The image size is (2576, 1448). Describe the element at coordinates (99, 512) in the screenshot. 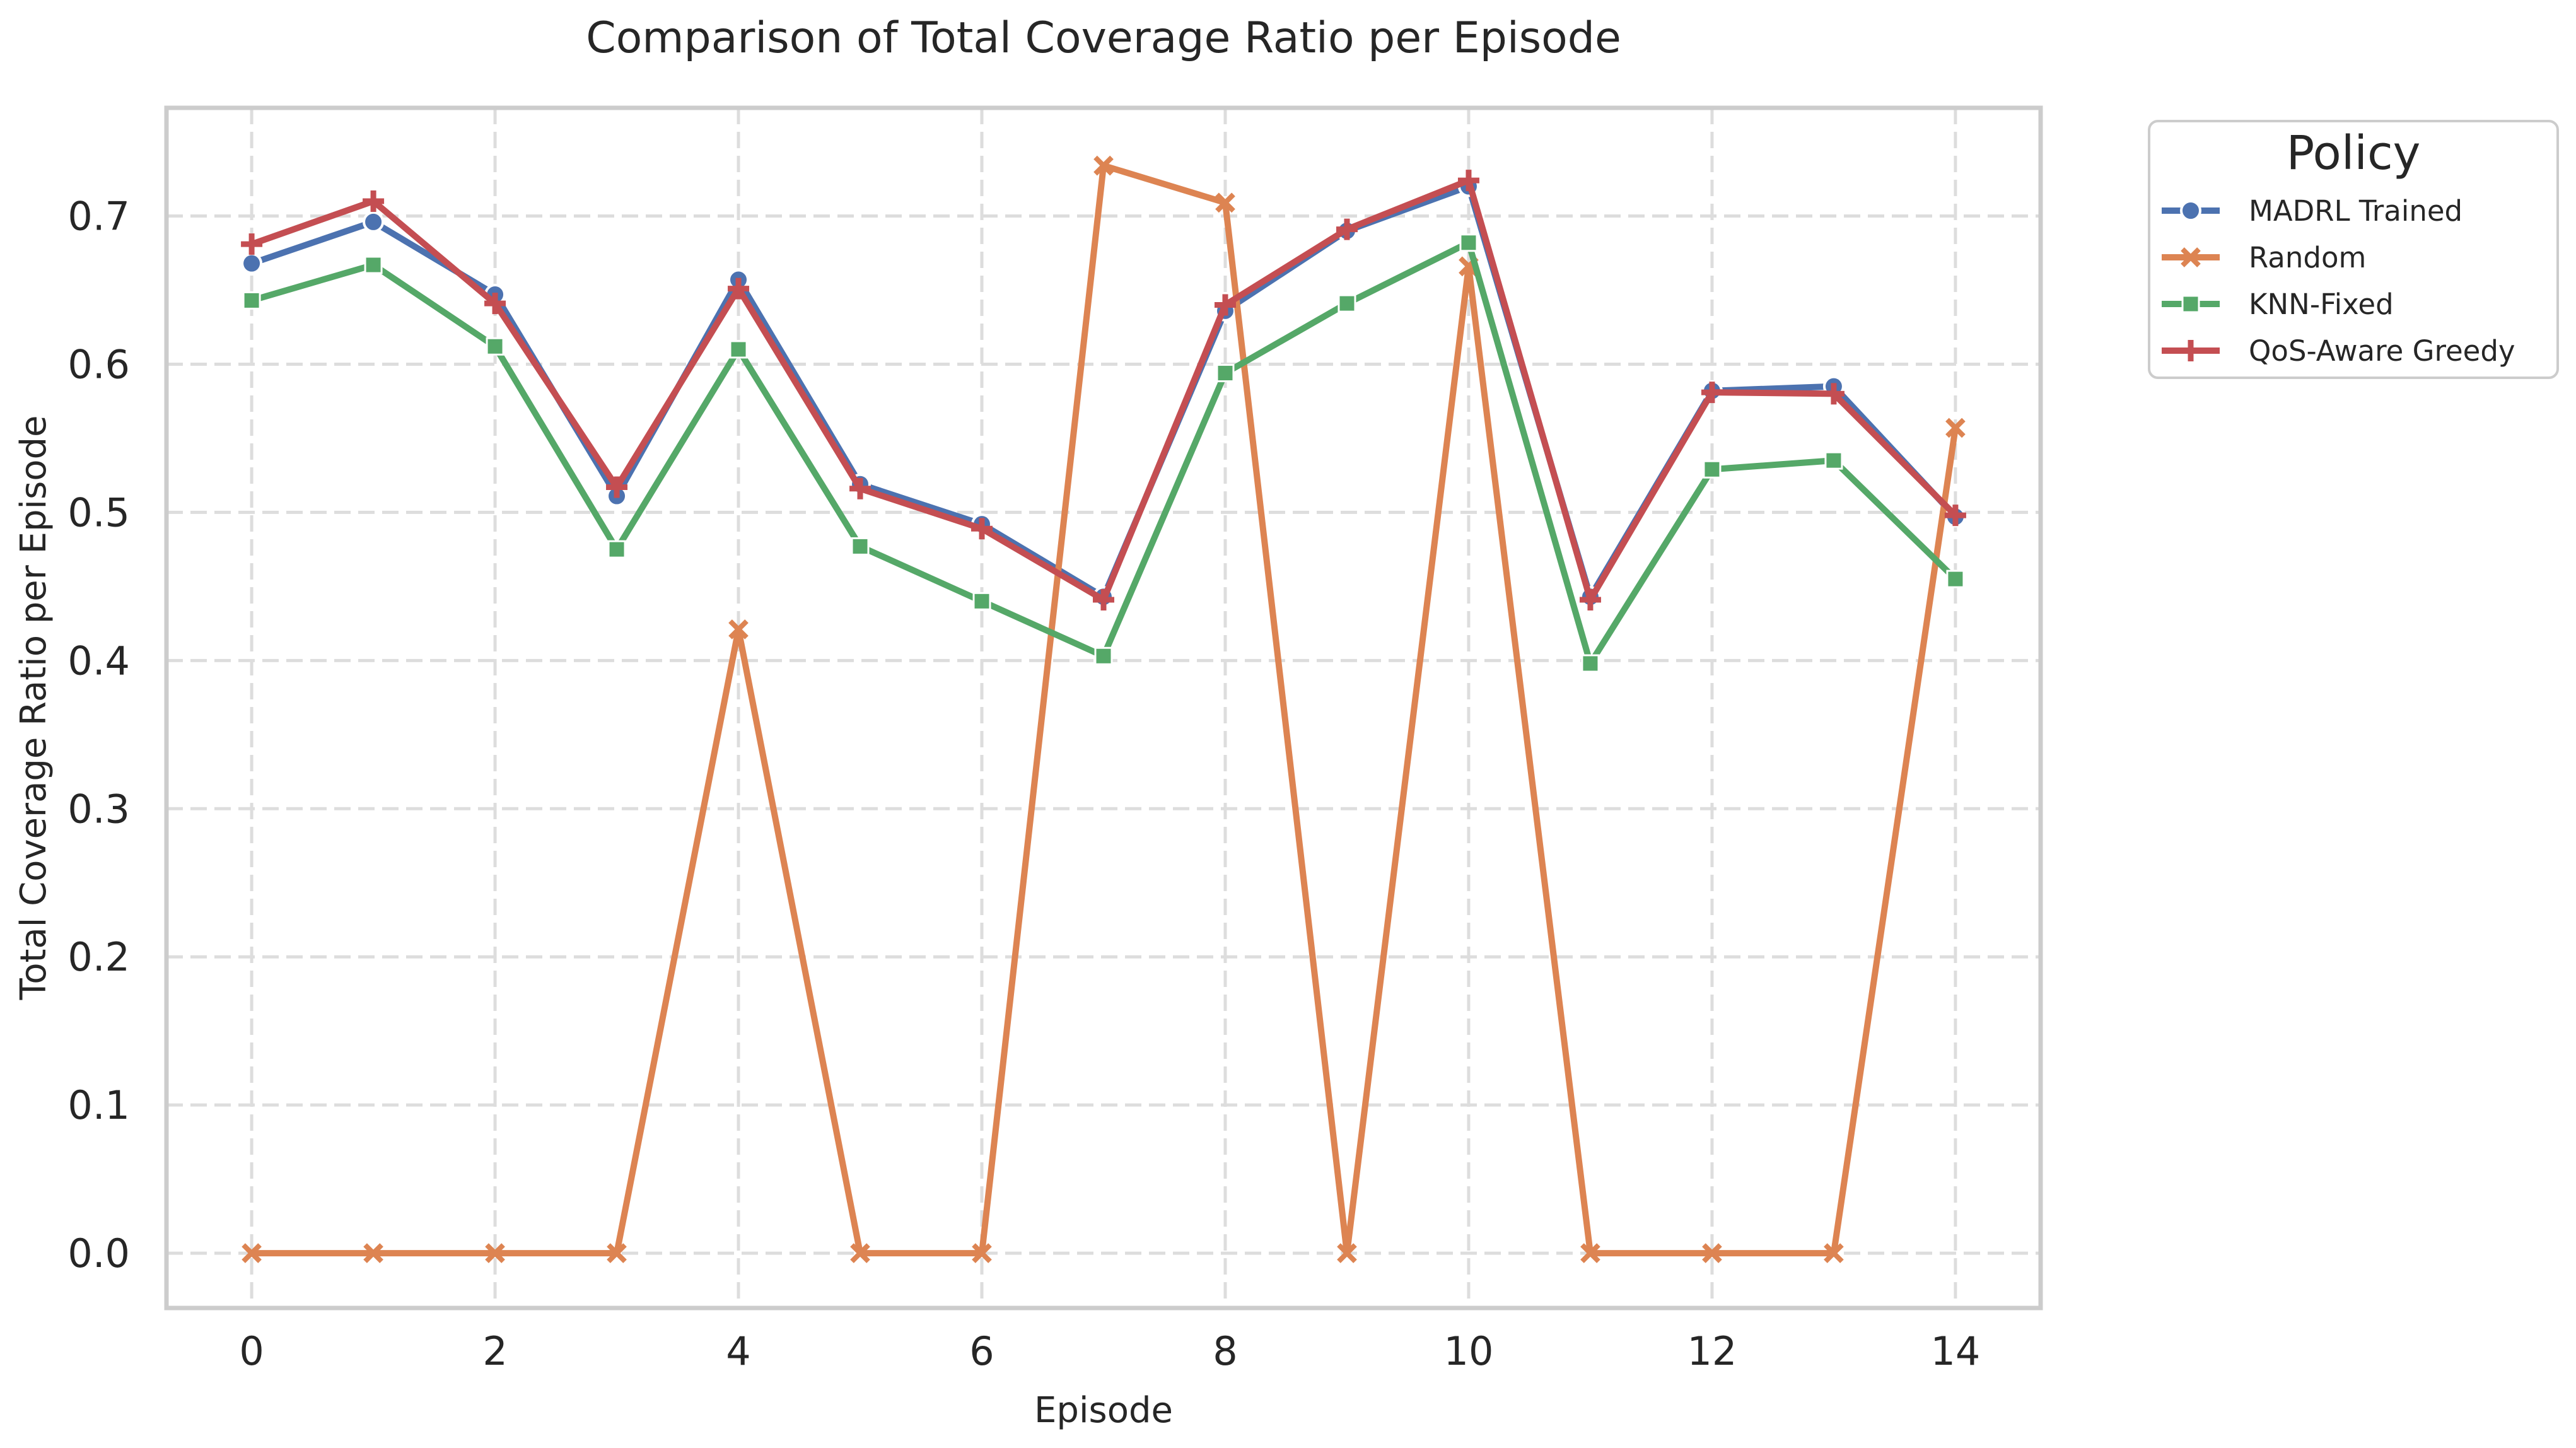

I see `y-tick-label: 0.5` at that location.